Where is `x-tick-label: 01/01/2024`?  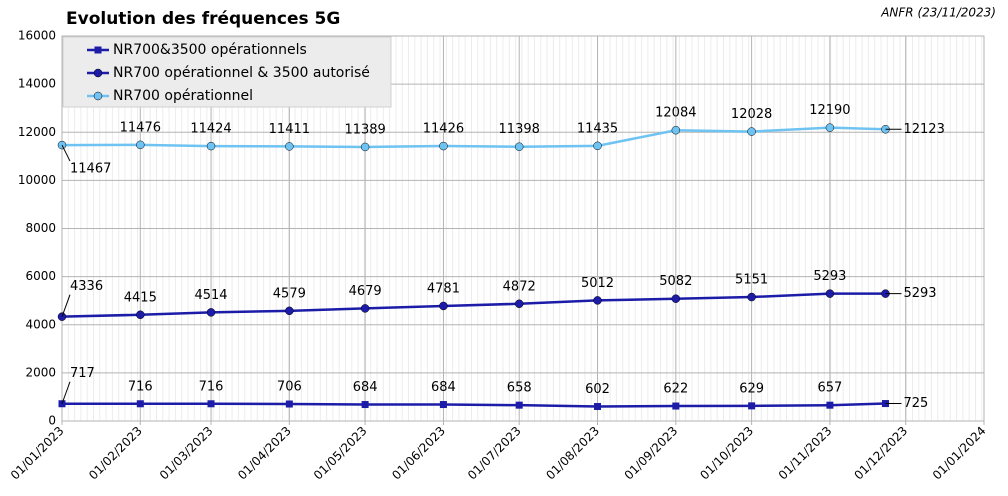
x-tick-label: 01/01/2024 is located at coordinates (959, 453).